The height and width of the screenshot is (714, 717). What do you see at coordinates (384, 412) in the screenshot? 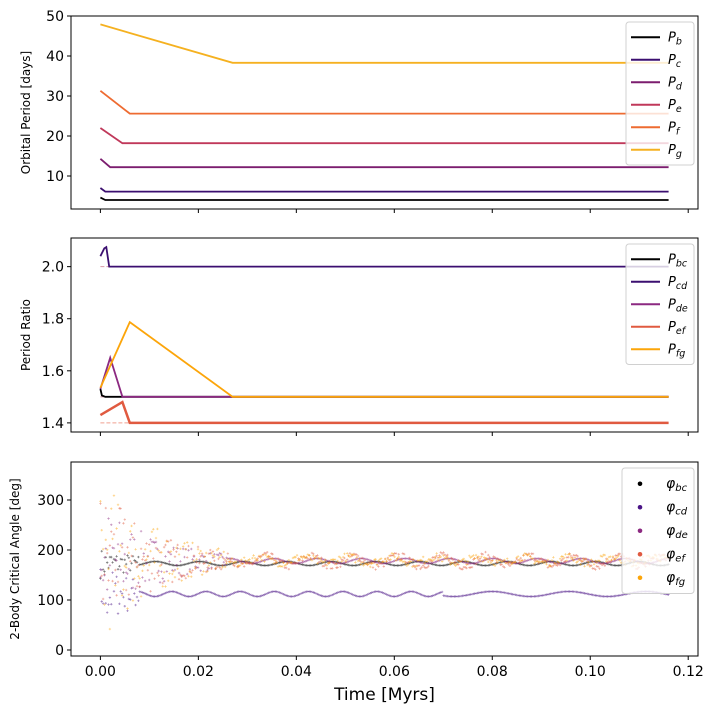
I see `series-line-p-ef` at bounding box center [384, 412].